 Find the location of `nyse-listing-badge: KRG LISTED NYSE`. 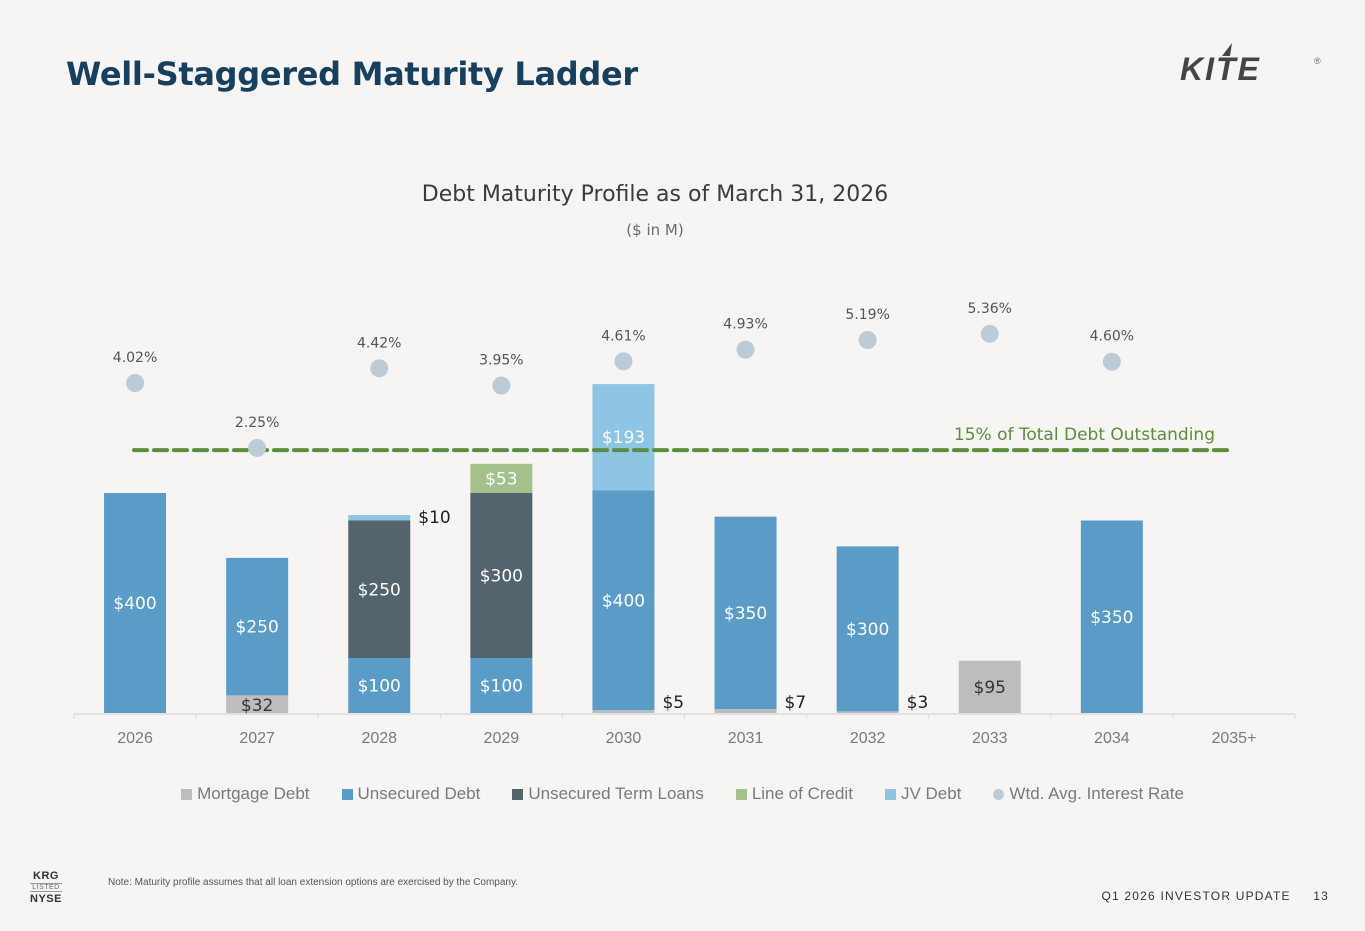

nyse-listing-badge: KRG LISTED NYSE is located at coordinates (46, 887).